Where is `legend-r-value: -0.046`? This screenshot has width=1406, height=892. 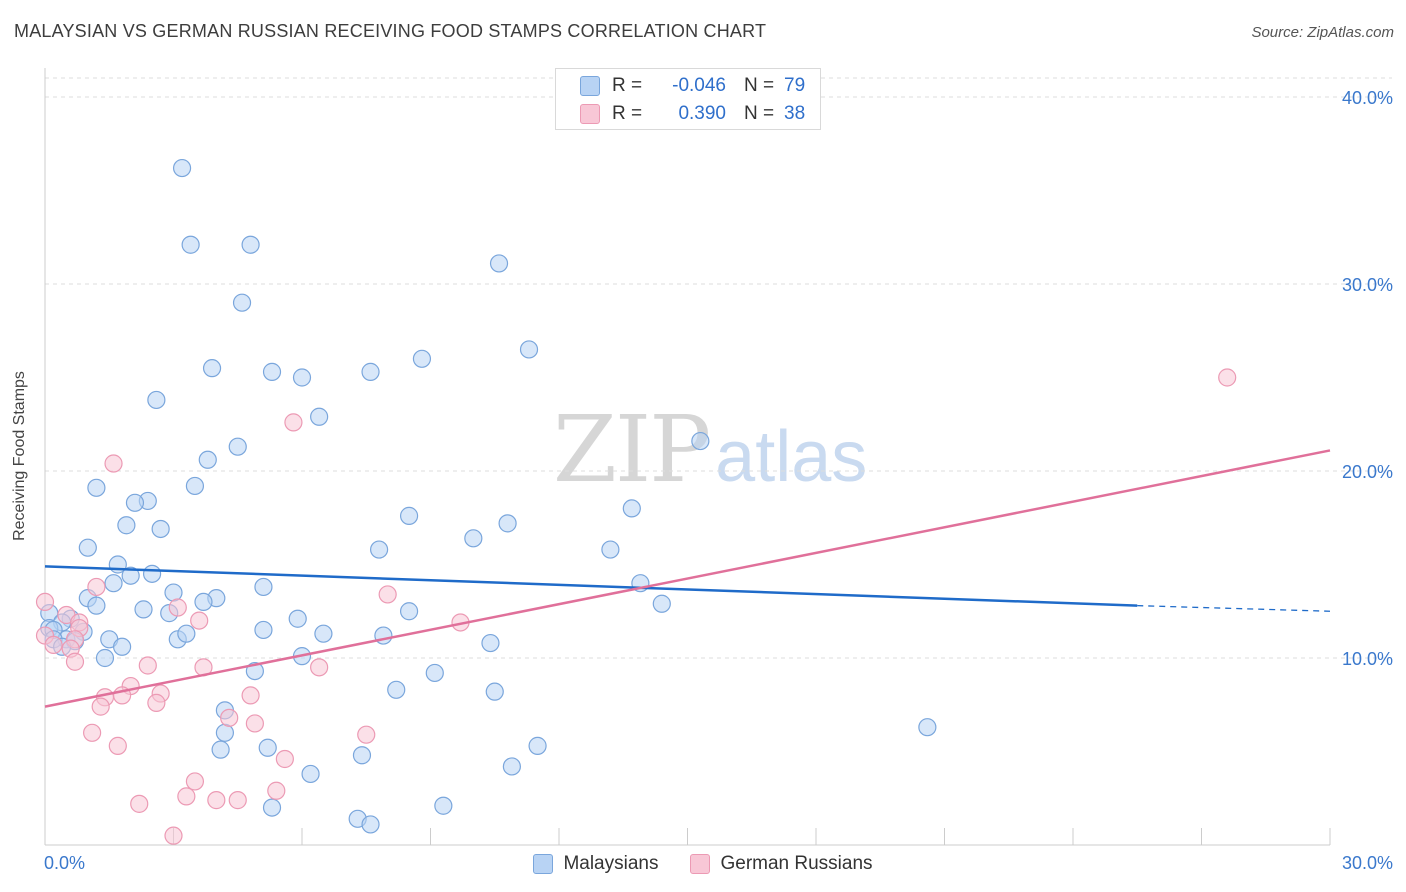
legend-r-value: -0.046 is located at coordinates (699, 85).